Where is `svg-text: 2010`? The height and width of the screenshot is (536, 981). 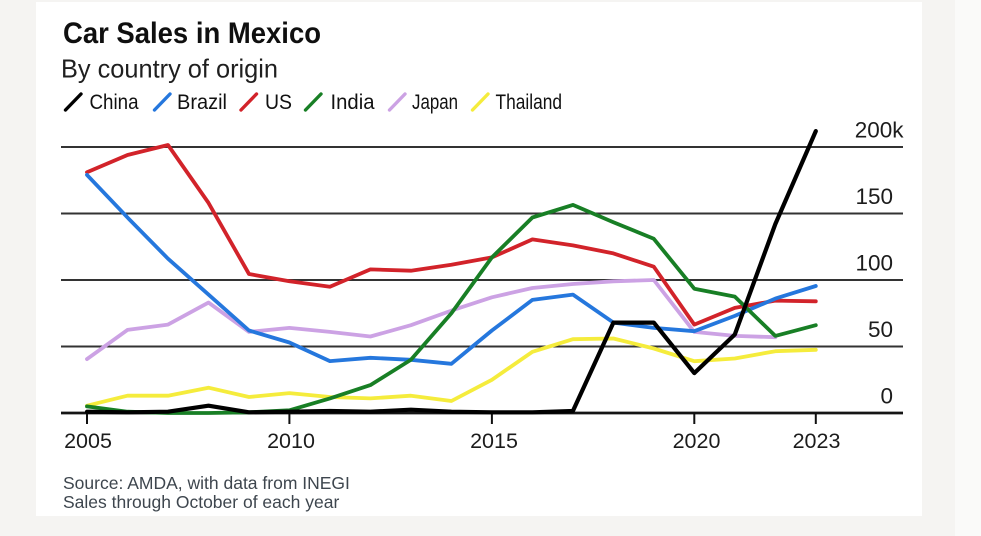 svg-text: 2010 is located at coordinates (291, 441).